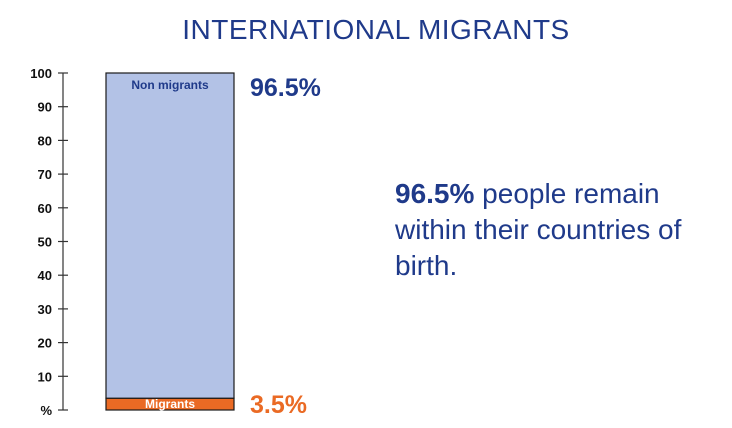 The width and height of the screenshot is (732, 428). Describe the element at coordinates (170, 85) in the screenshot. I see `segment-name-label: Non migrants` at that location.